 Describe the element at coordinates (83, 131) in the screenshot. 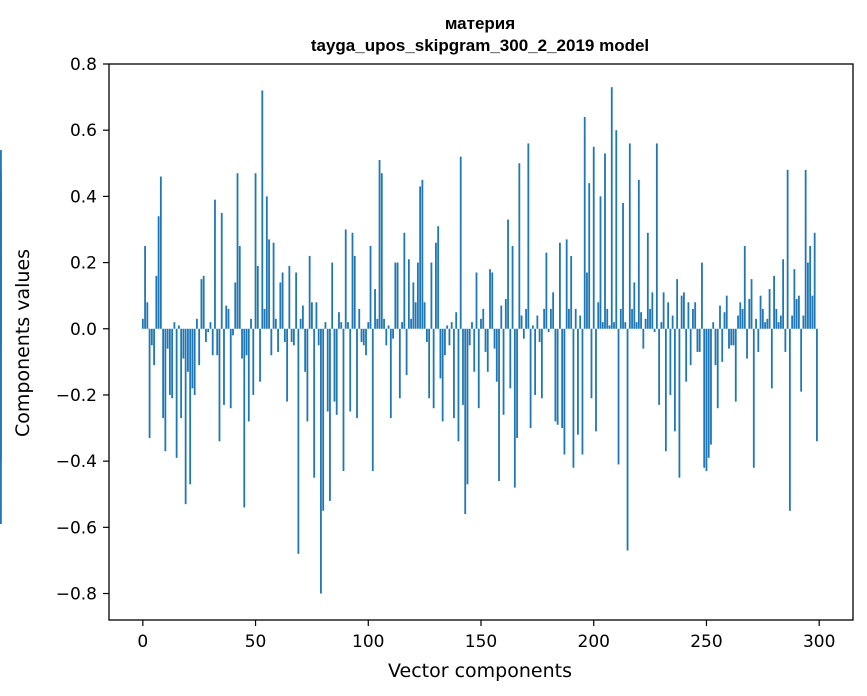

I see `y-tick-label: 0.6` at that location.